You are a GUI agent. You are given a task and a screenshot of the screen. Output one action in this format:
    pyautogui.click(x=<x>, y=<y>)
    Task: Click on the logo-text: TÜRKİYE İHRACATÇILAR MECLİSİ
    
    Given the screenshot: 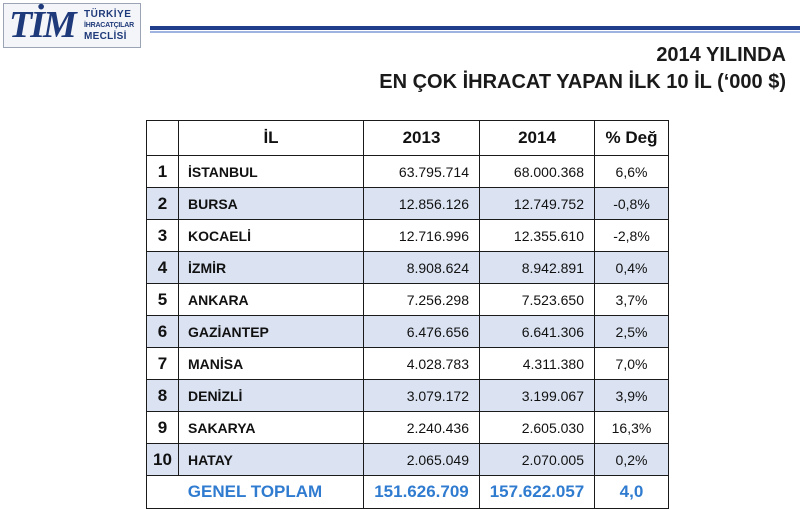 What is the action you would take?
    pyautogui.click(x=112, y=25)
    